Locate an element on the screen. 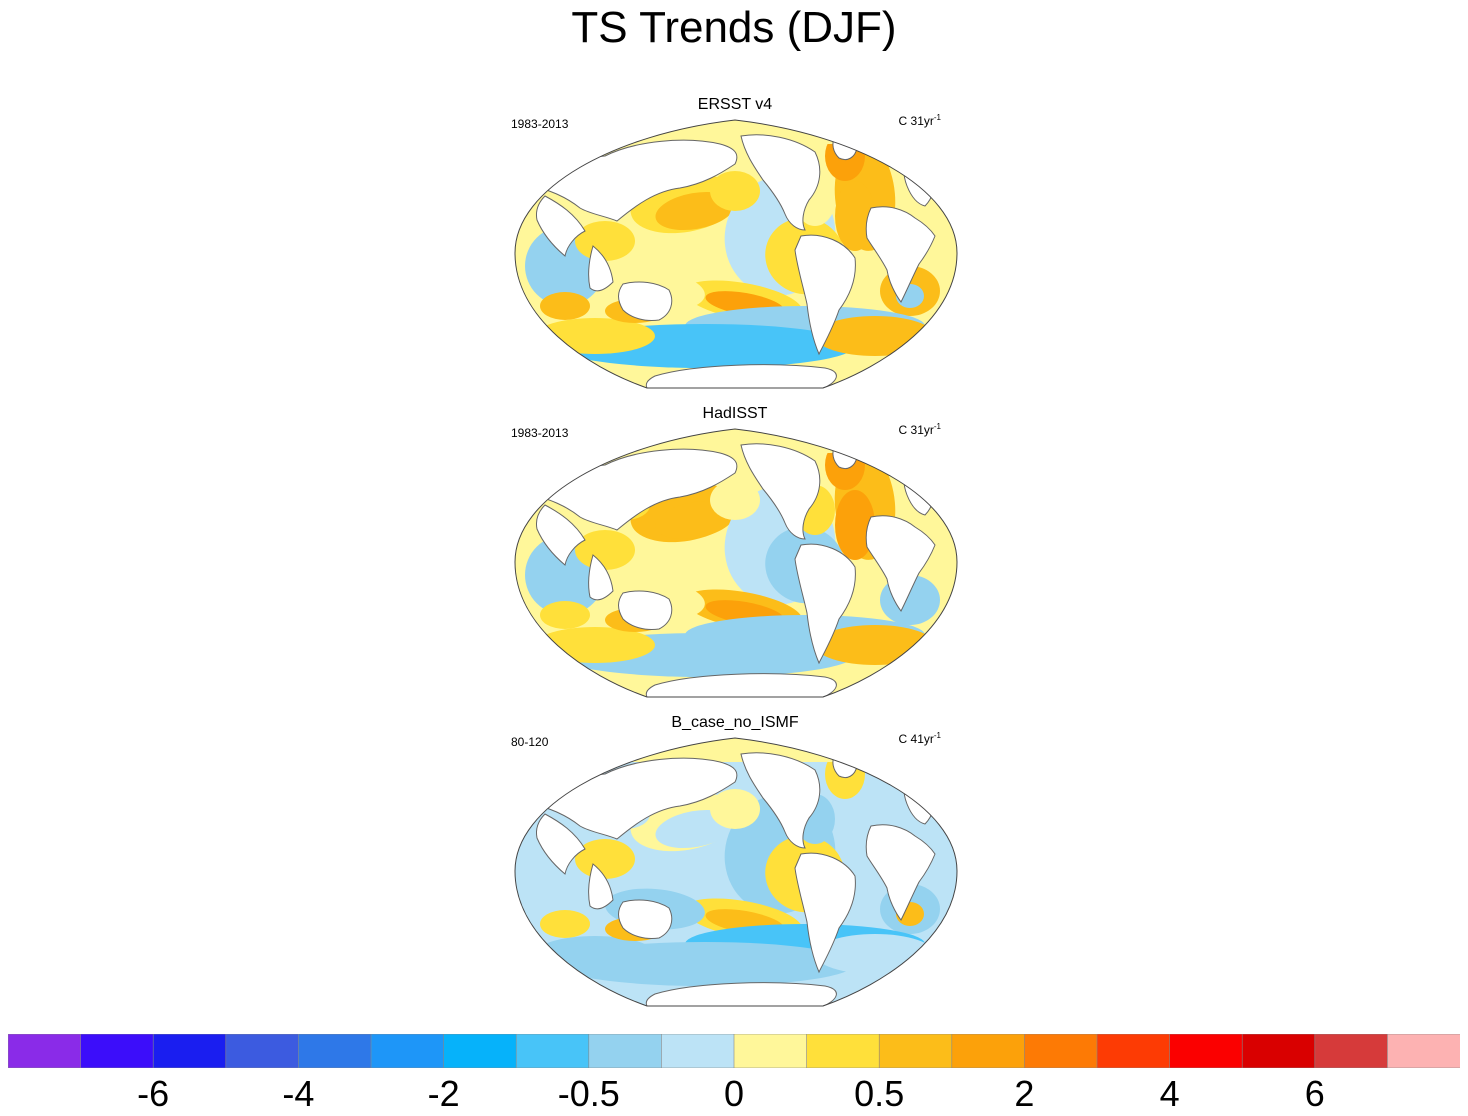 Image resolution: width=1468 pixels, height=1116 pixels. colorbar-tick-label: 0 is located at coordinates (734, 1093).